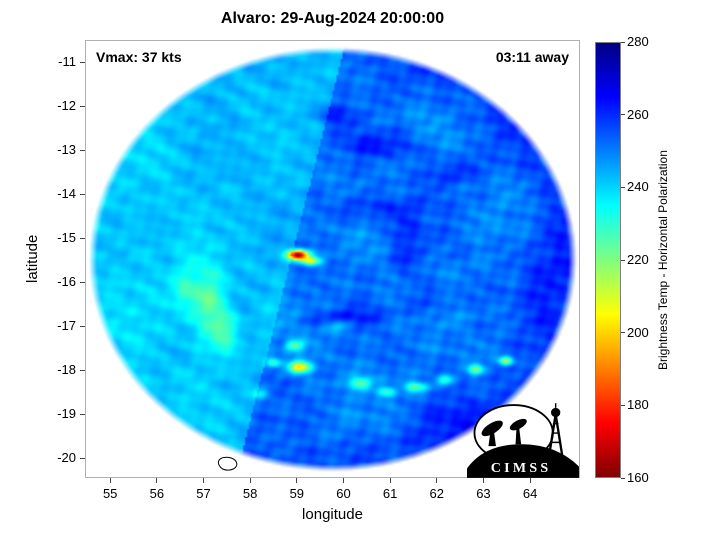 This screenshot has height=540, width=720. What do you see at coordinates (638, 477) in the screenshot?
I see `colorbar-tick-label: 160` at bounding box center [638, 477].